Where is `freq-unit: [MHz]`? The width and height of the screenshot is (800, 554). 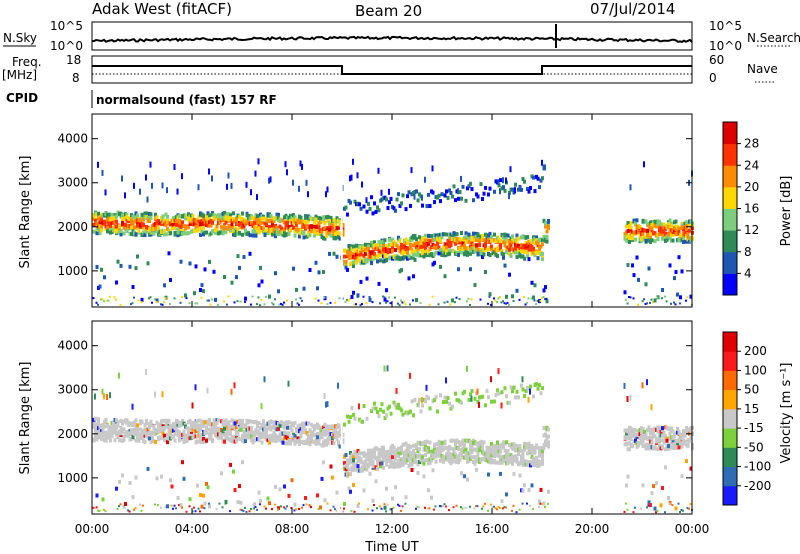
freq-unit: [MHz] is located at coordinates (19, 75).